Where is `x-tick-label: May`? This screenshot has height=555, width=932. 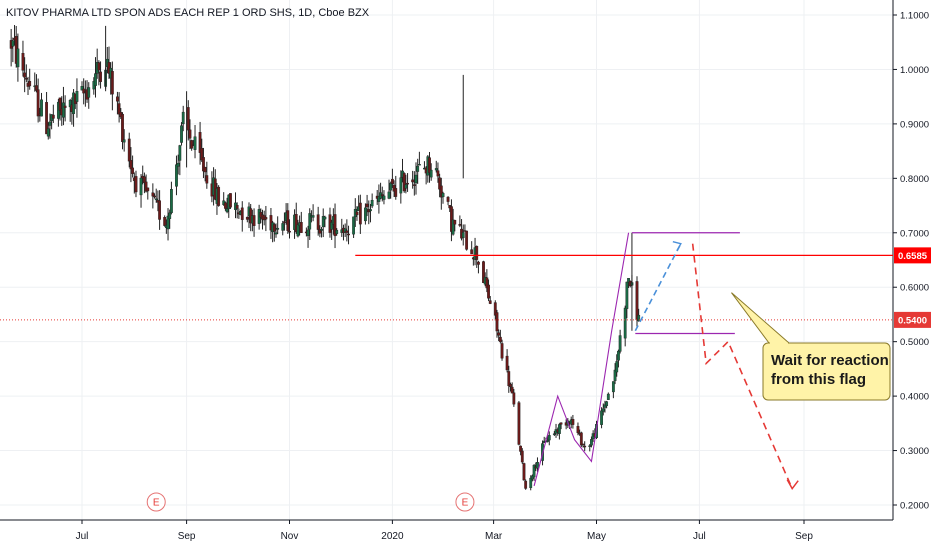
x-tick-label: May is located at coordinates (596, 536).